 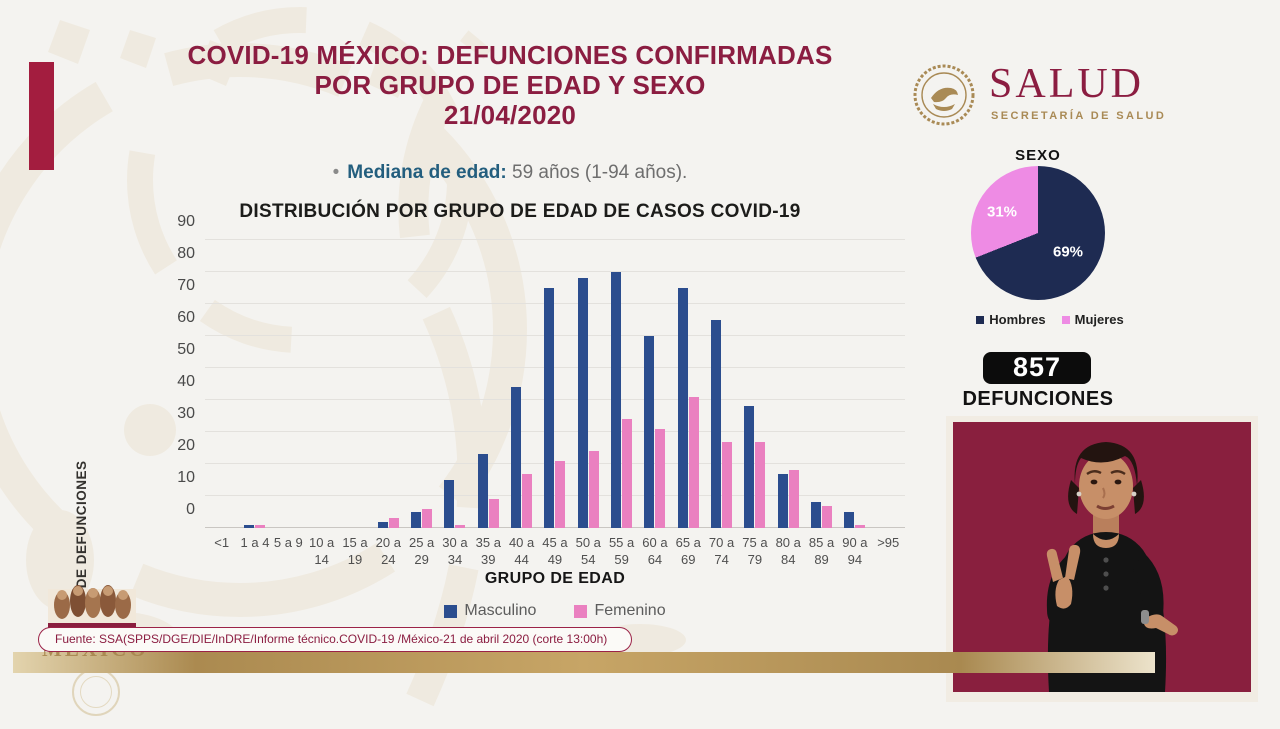 I want to click on decor-red-bar, so click(x=41, y=116).